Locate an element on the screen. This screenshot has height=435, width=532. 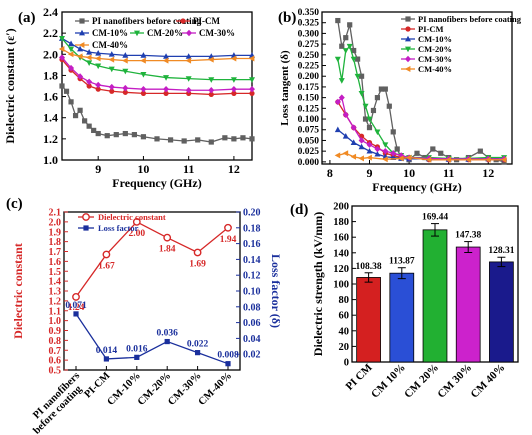
left-y-tick-label: 0.8 is located at coordinates (55, 341).